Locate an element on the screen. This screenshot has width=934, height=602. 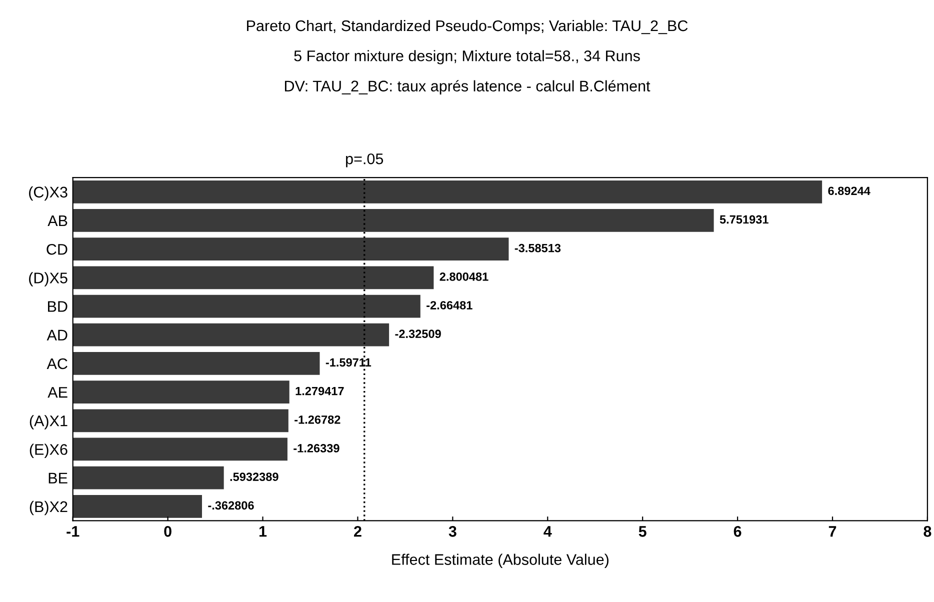
y-tick-label: AD is located at coordinates (57, 335).